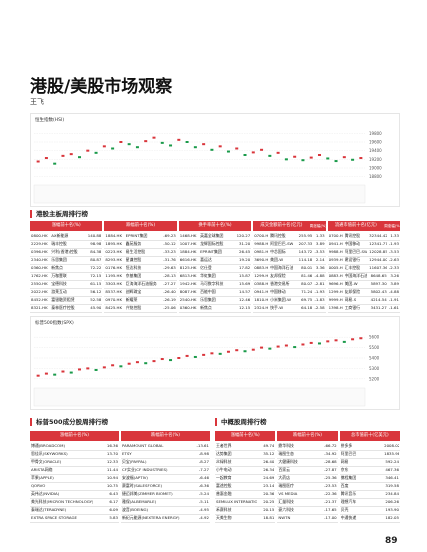  I want to click on table-cell: 大药店, so click(284, 477).